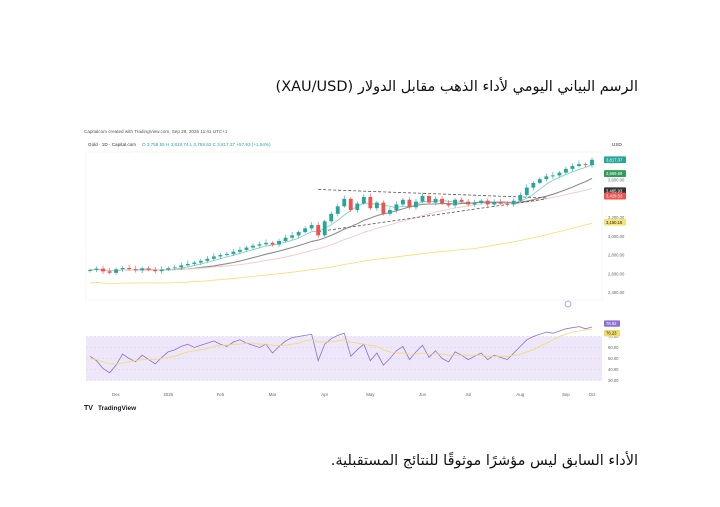  Describe the element at coordinates (354, 394) in the screenshot. I see `time-axis: Dec 2025 Feb Mar Apr May Jun Jul Aug Sep Oct` at that location.